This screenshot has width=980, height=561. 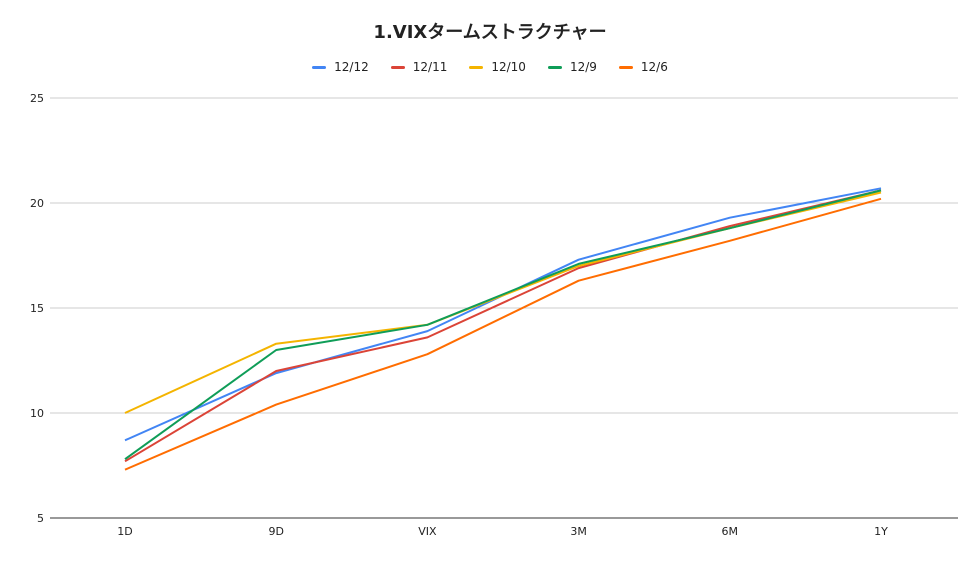 I want to click on x-tick-label: 9D, so click(x=275, y=531).